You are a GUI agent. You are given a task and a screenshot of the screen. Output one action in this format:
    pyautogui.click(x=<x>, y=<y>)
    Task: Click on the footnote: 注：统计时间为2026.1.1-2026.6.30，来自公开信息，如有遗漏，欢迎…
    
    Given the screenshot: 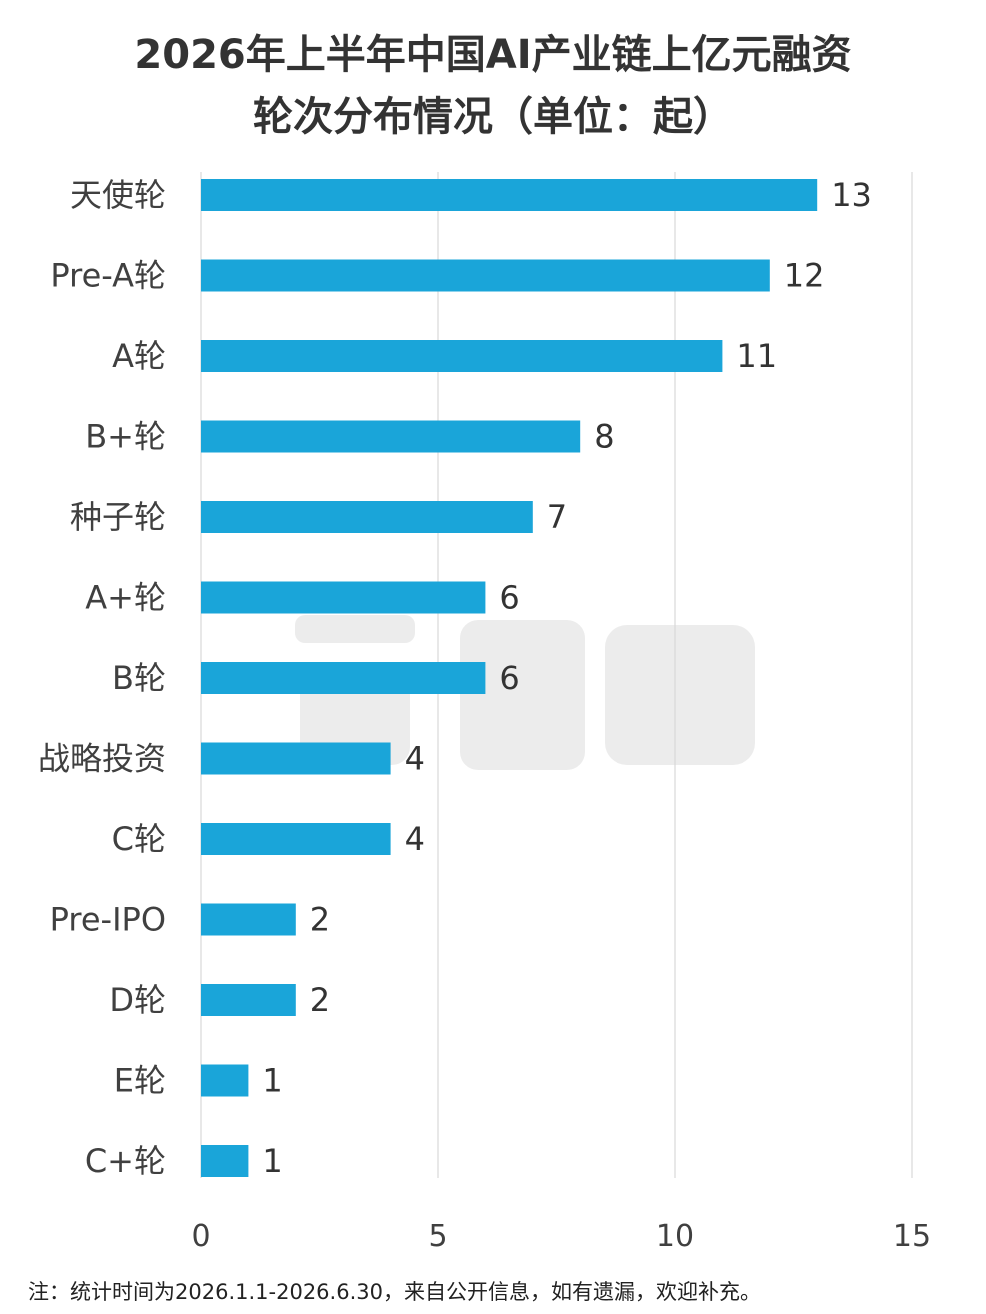 What is the action you would take?
    pyautogui.click(x=394, y=1292)
    